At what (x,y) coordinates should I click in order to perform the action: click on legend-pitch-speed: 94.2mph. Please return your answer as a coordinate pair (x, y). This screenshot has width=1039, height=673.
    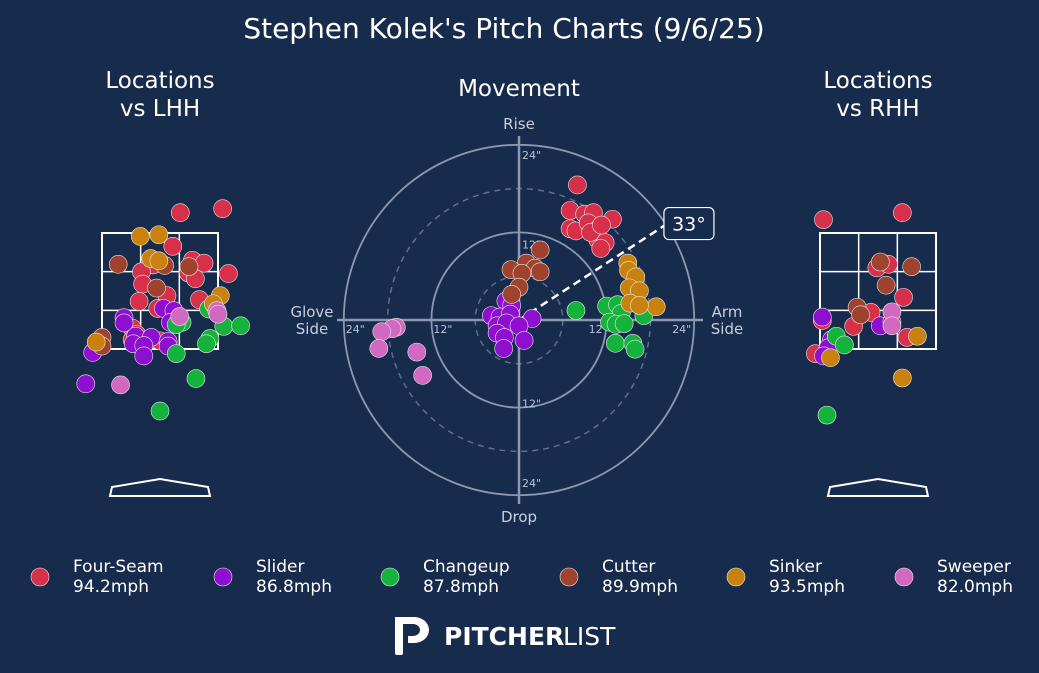
    Looking at the image, I should click on (111, 587).